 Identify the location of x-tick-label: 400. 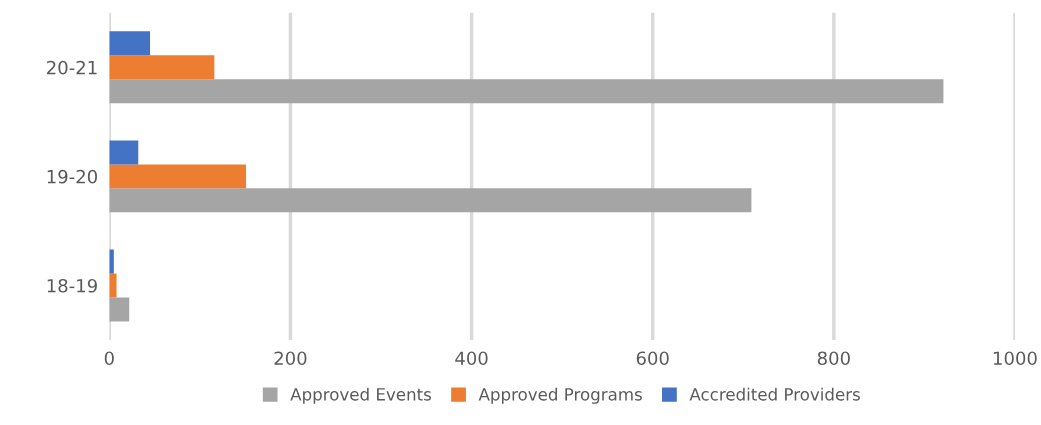
(471, 358).